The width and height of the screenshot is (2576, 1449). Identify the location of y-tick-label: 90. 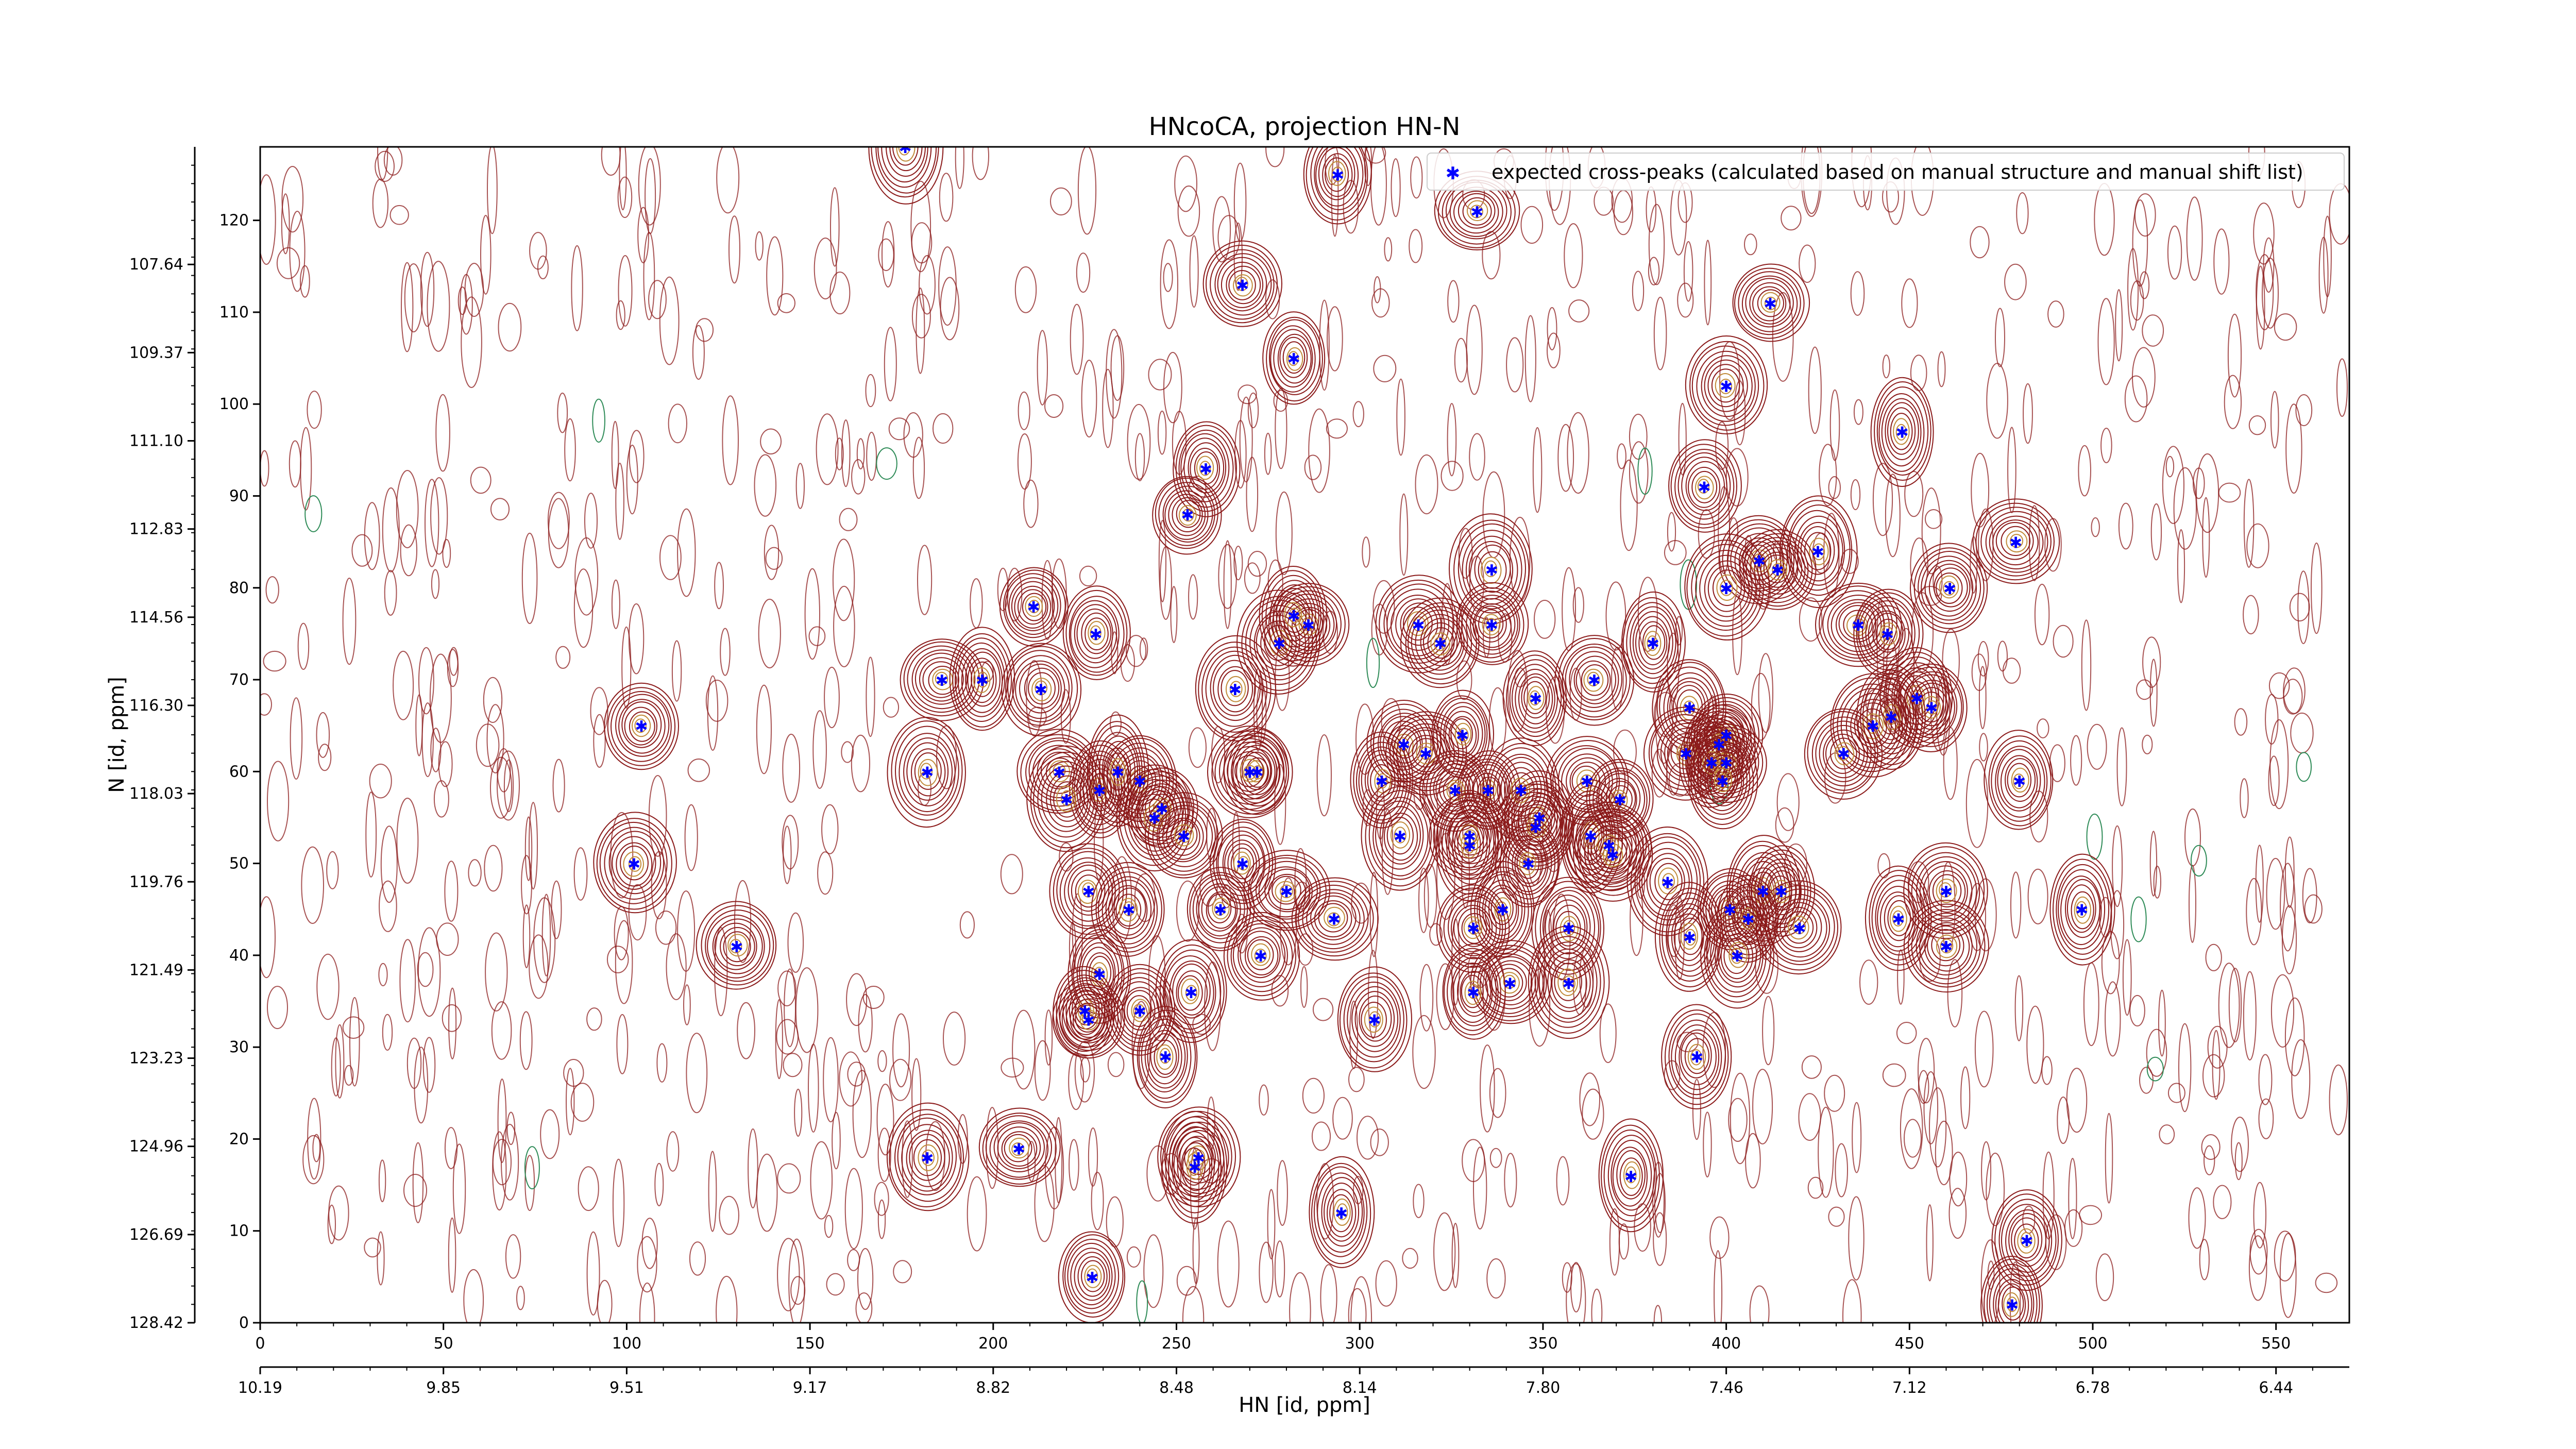
(239, 496).